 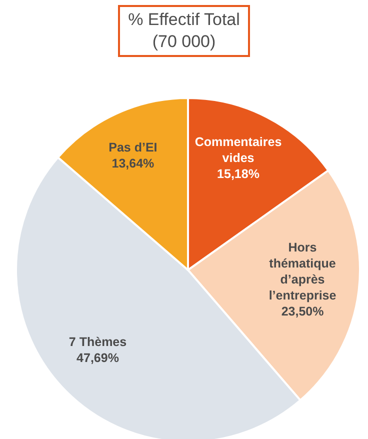 What do you see at coordinates (238, 150) in the screenshot?
I see `slice-label: Commentaires vides` at bounding box center [238, 150].